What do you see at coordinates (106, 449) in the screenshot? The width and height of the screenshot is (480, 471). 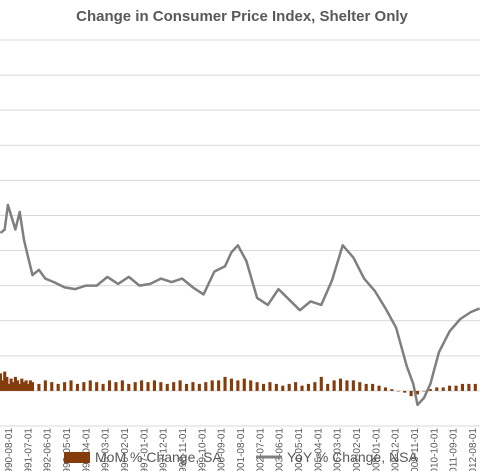 I see `x-tick-label: 1995-03-01` at bounding box center [106, 449].